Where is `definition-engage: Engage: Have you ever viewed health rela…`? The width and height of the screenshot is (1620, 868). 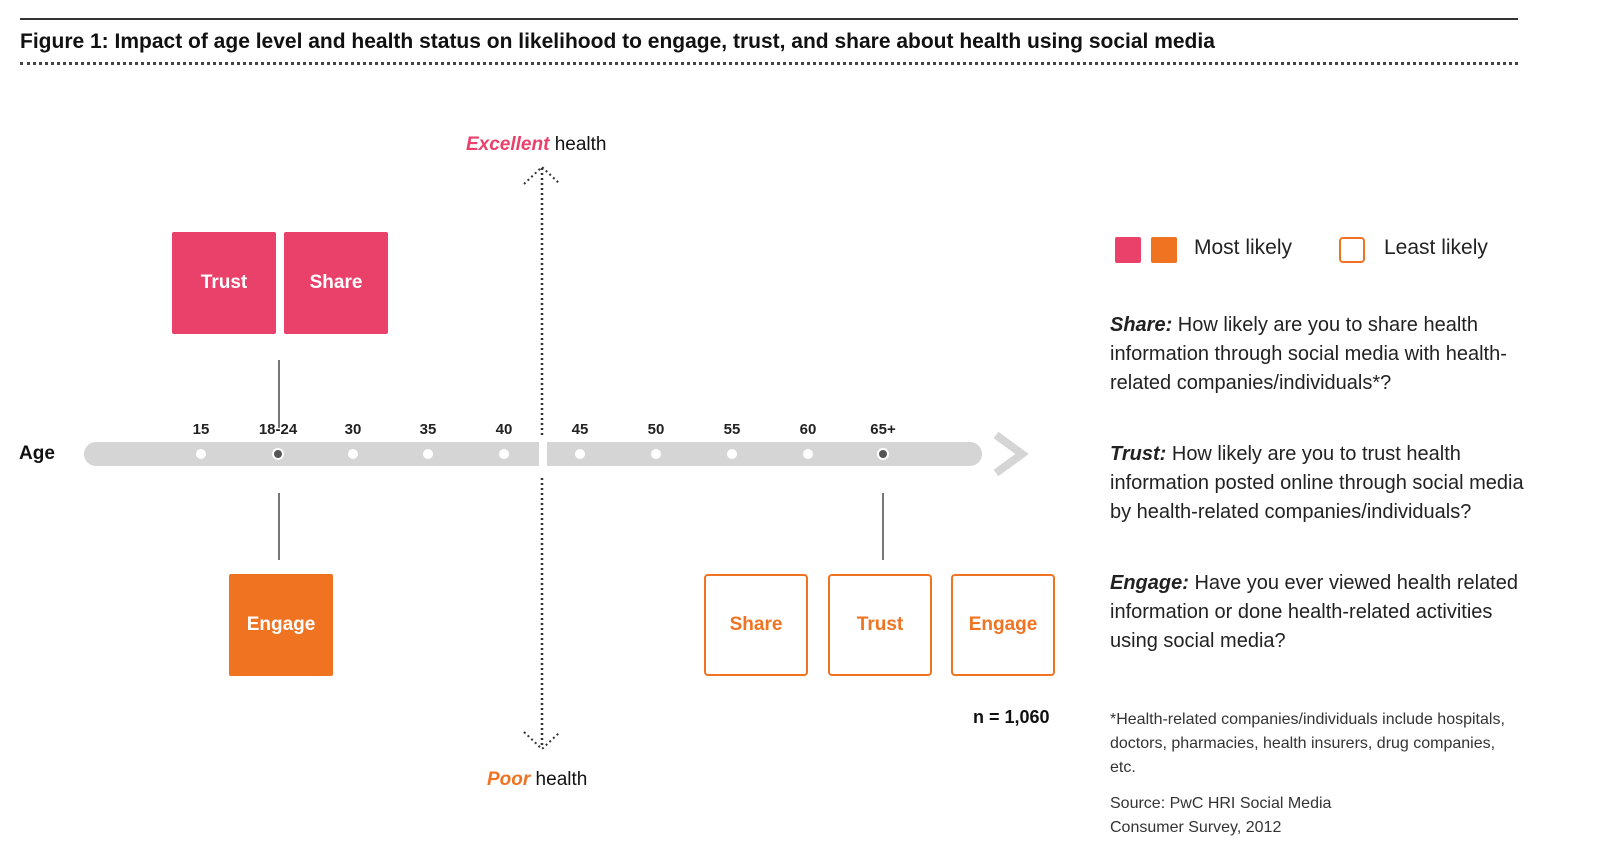 definition-engage: Engage: Have you ever viewed health rela… is located at coordinates (1320, 612).